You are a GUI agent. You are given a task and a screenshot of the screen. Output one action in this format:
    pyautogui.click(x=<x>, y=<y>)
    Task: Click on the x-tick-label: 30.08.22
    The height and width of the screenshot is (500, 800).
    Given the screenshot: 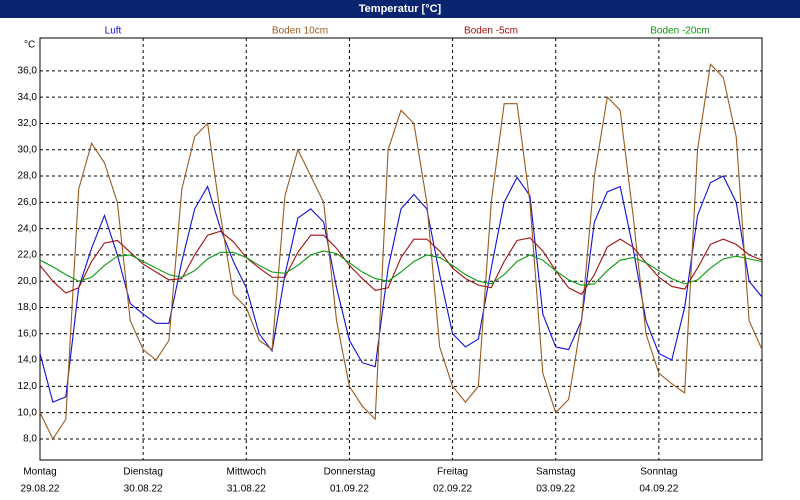 What is the action you would take?
    pyautogui.click(x=143, y=489)
    